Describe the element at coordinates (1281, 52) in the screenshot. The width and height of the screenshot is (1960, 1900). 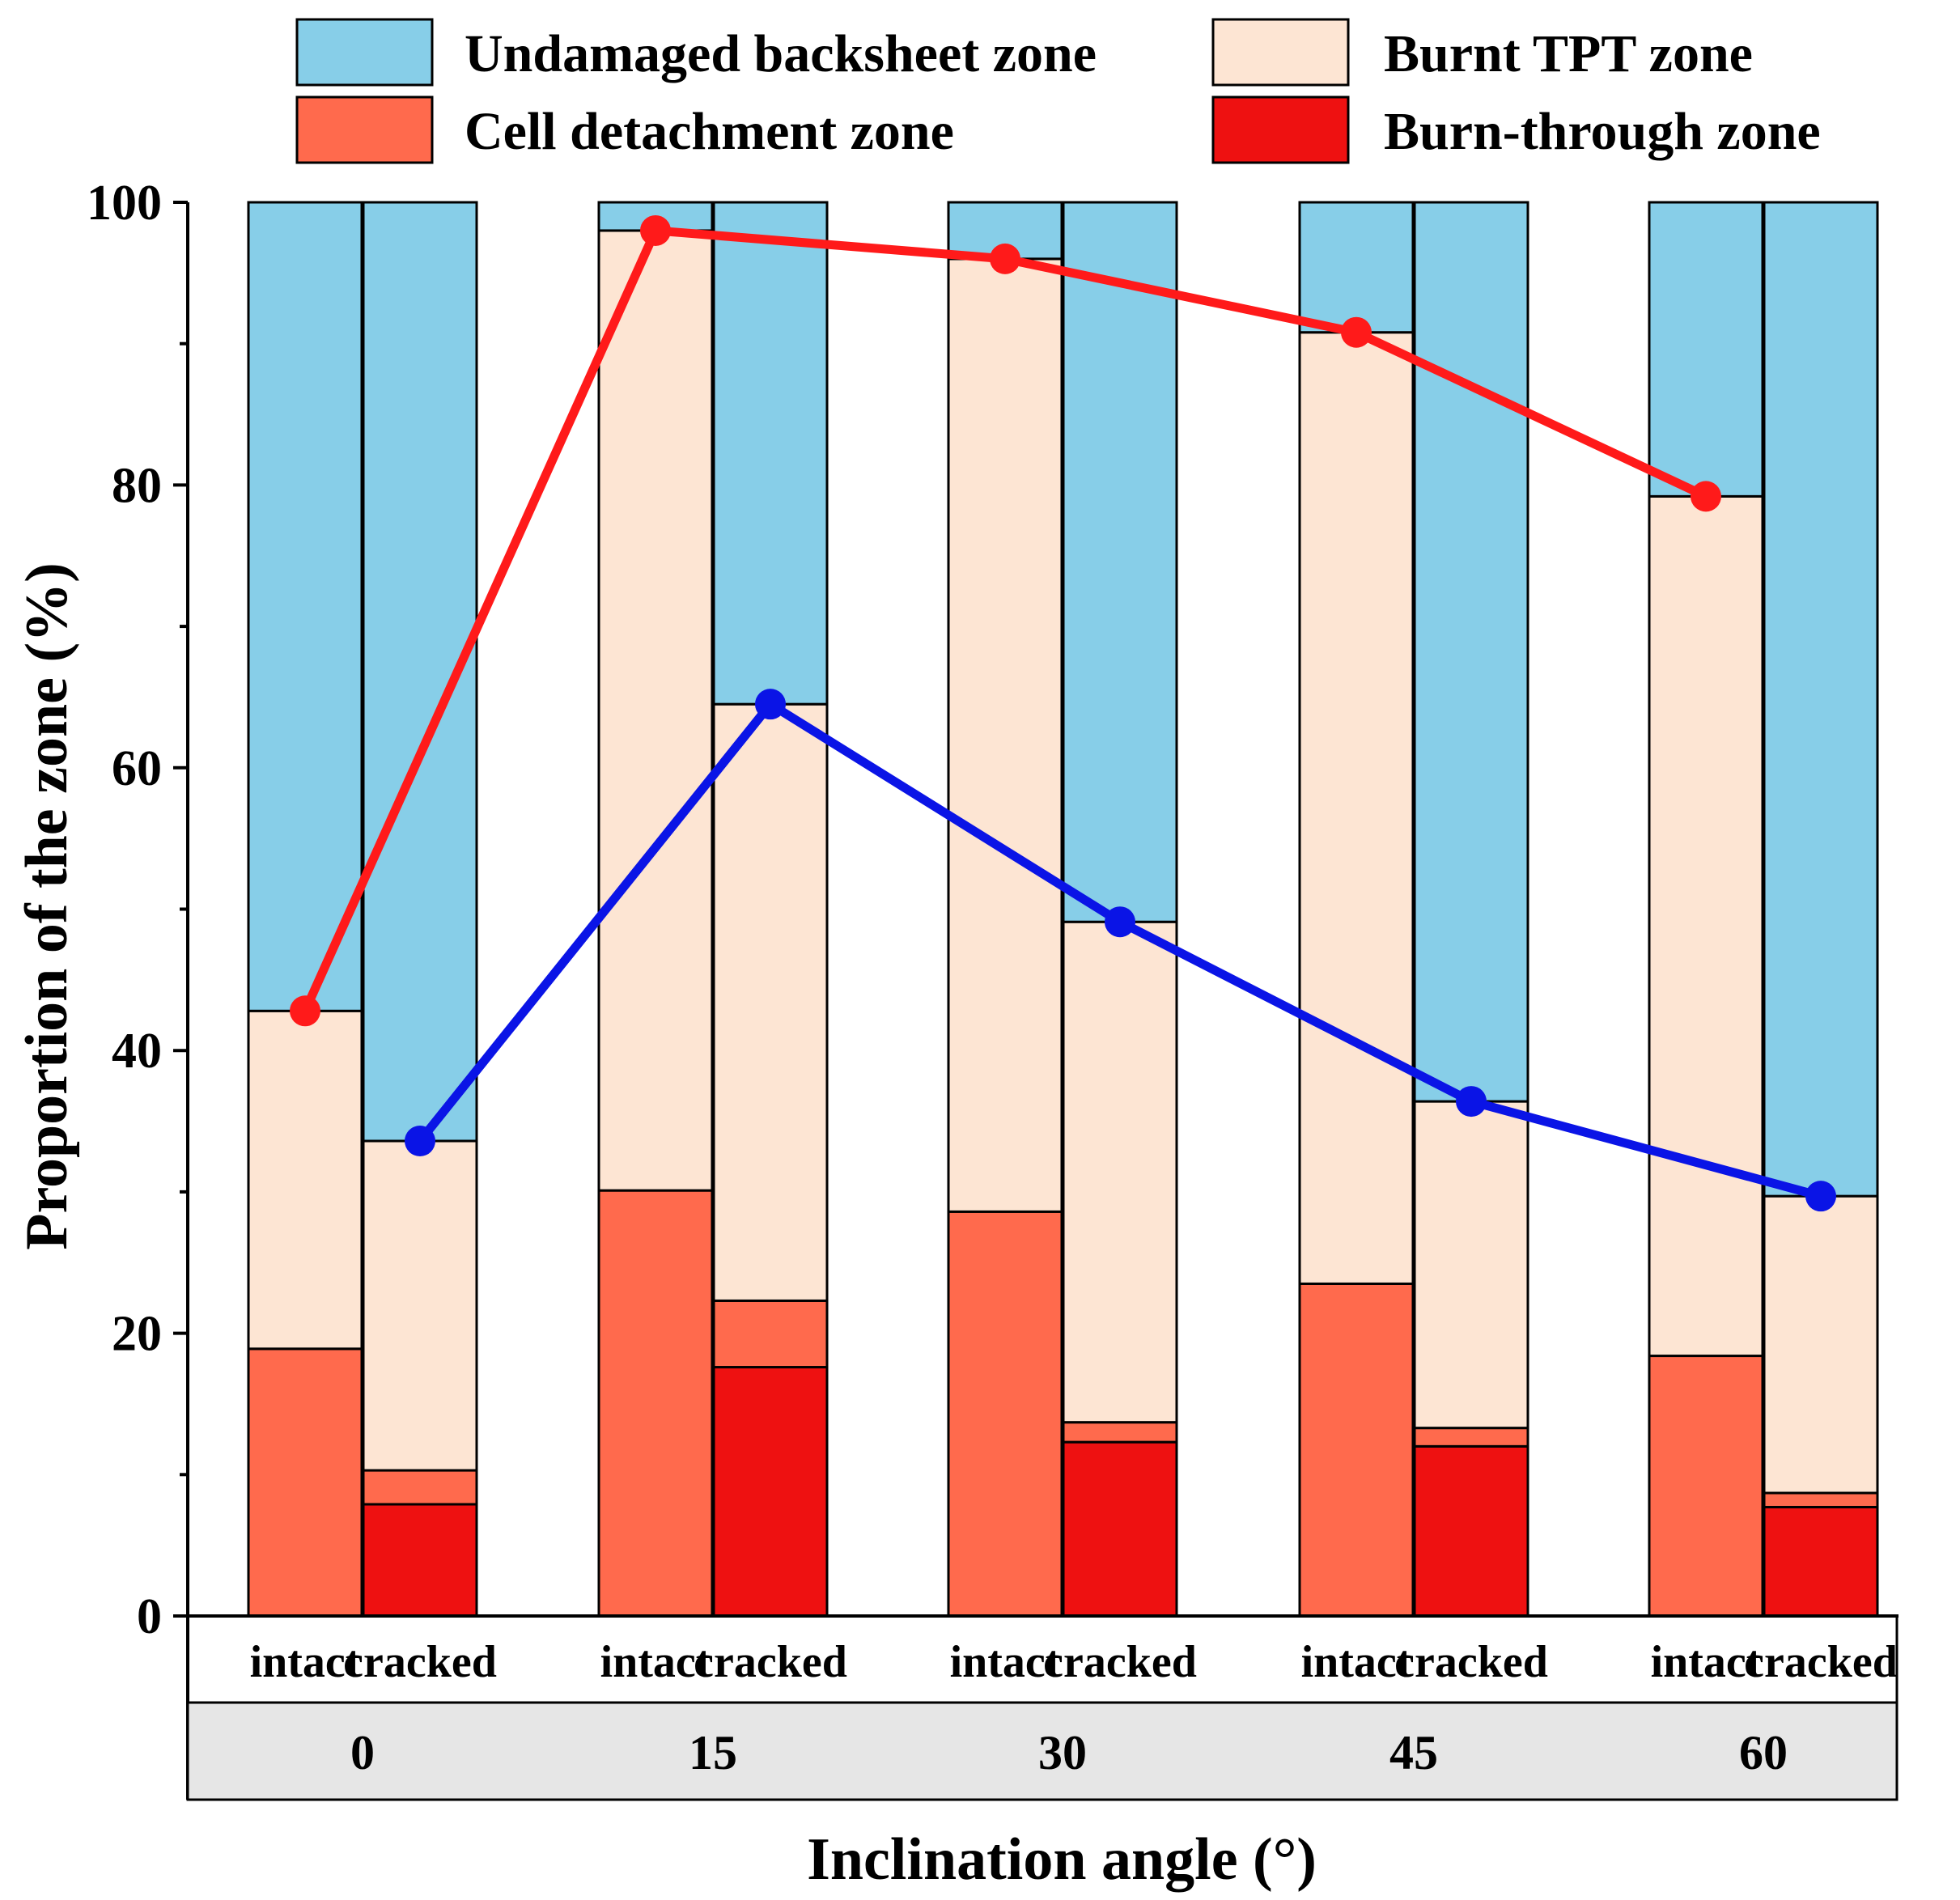
I see `legend-swatch-burnt-tpt` at that location.